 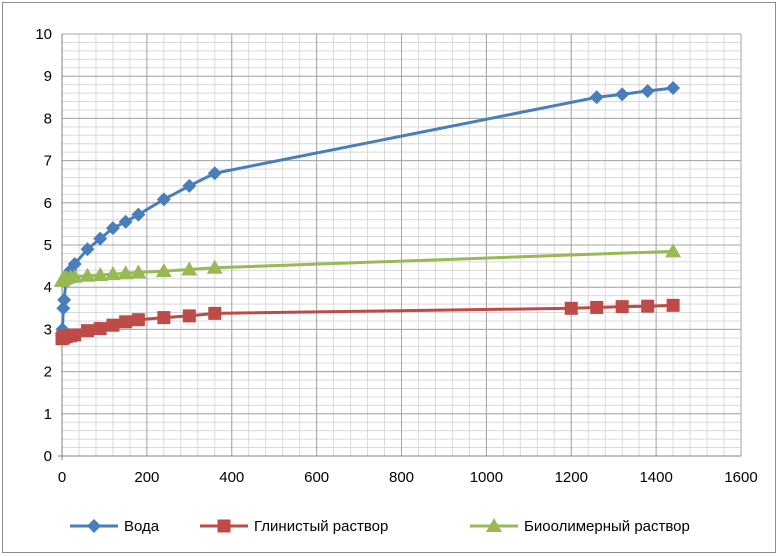 What do you see at coordinates (486, 477) in the screenshot?
I see `x-tick-label: 1000` at bounding box center [486, 477].